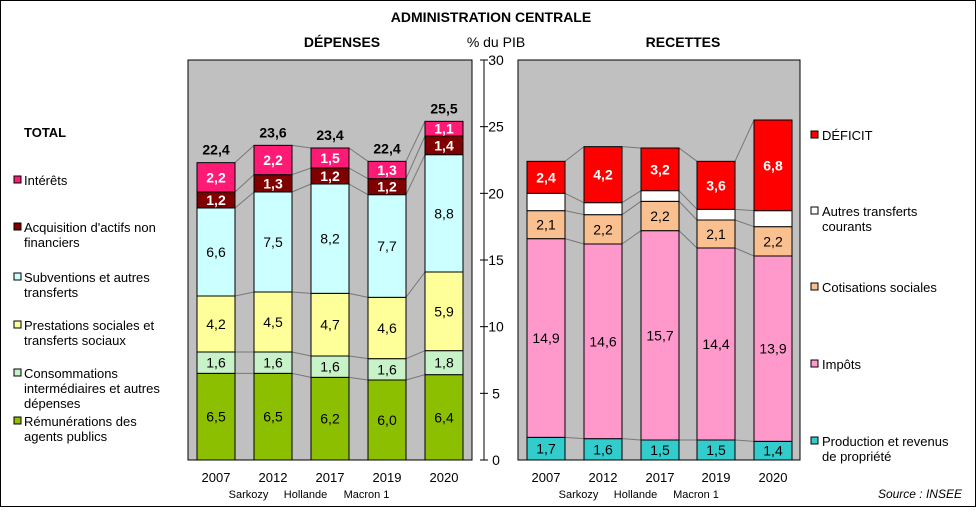  What do you see at coordinates (90, 227) in the screenshot?
I see `legend-label-acquisition: Acquisition d'actifs non` at bounding box center [90, 227].